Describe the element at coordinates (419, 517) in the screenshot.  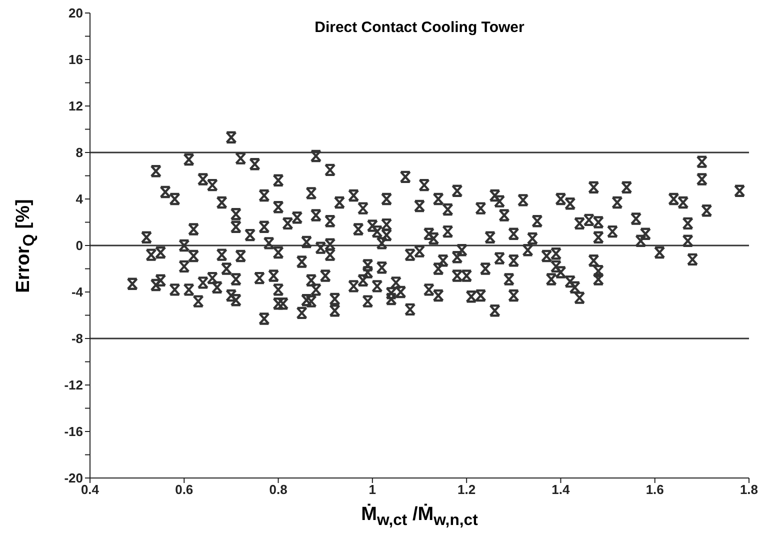
I see `x-axis-title: Ṁ$_{w,ct}$ /Ṁ$_{w,n,ct}$` at that location.